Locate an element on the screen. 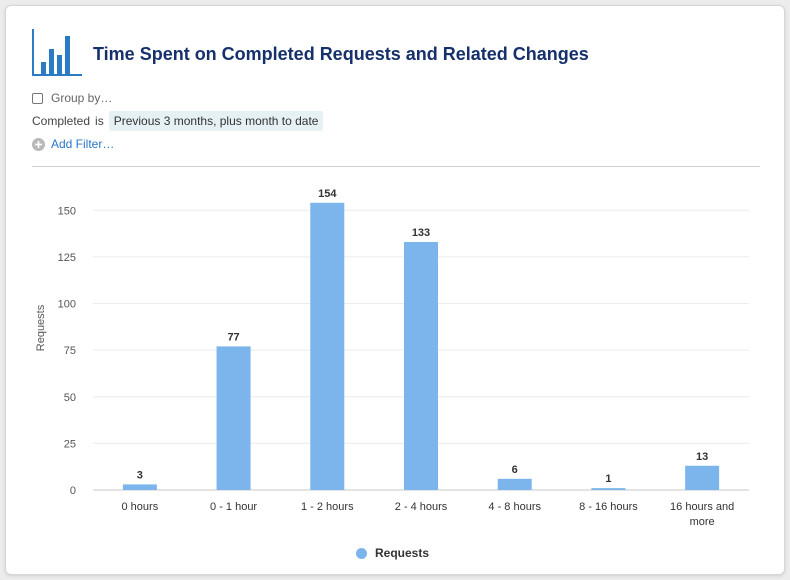  plus-circle-icon is located at coordinates (38, 144).